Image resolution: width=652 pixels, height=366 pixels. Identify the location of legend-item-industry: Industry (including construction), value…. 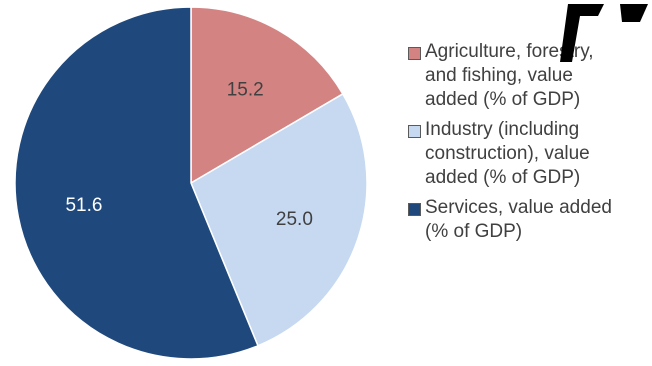
(528, 154).